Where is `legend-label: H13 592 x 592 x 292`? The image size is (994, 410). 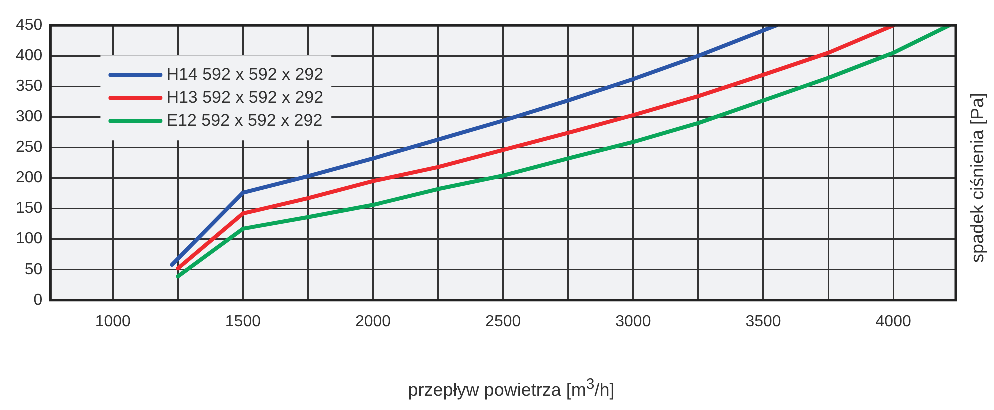 legend-label: H13 592 x 592 x 292 is located at coordinates (245, 97).